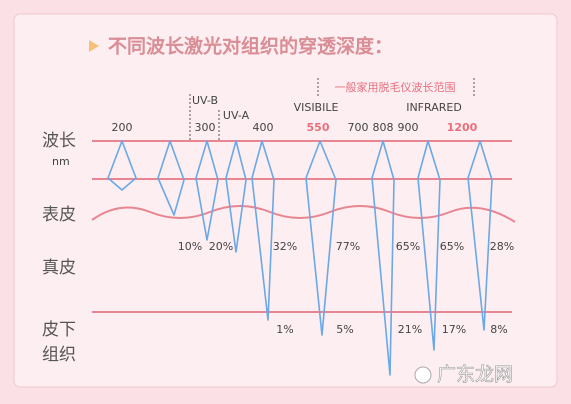  What do you see at coordinates (502, 246) in the screenshot?
I see `penetration-label: 28%` at bounding box center [502, 246].